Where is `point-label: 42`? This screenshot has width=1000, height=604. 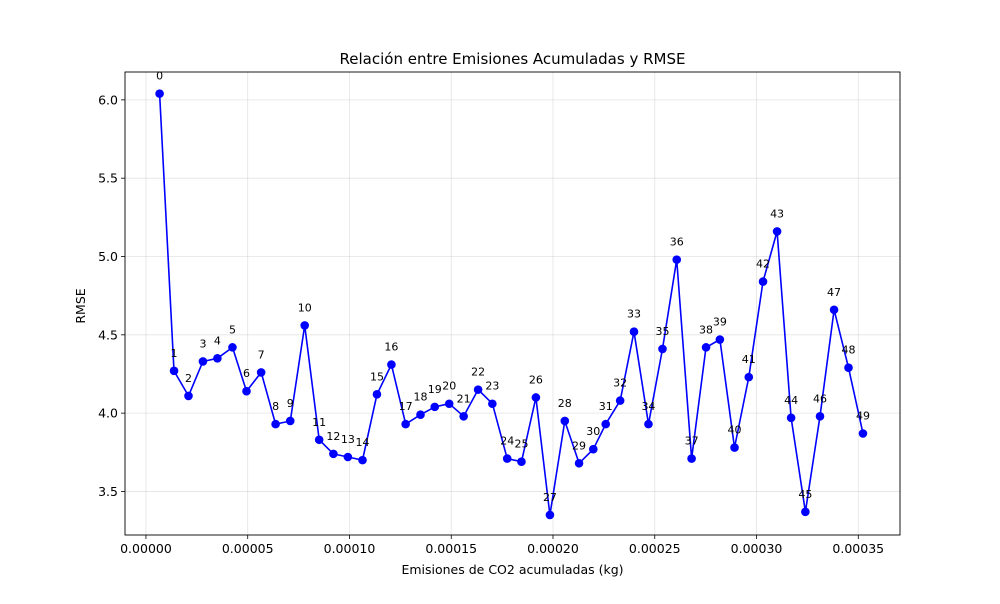
point-label: 42 is located at coordinates (763, 264).